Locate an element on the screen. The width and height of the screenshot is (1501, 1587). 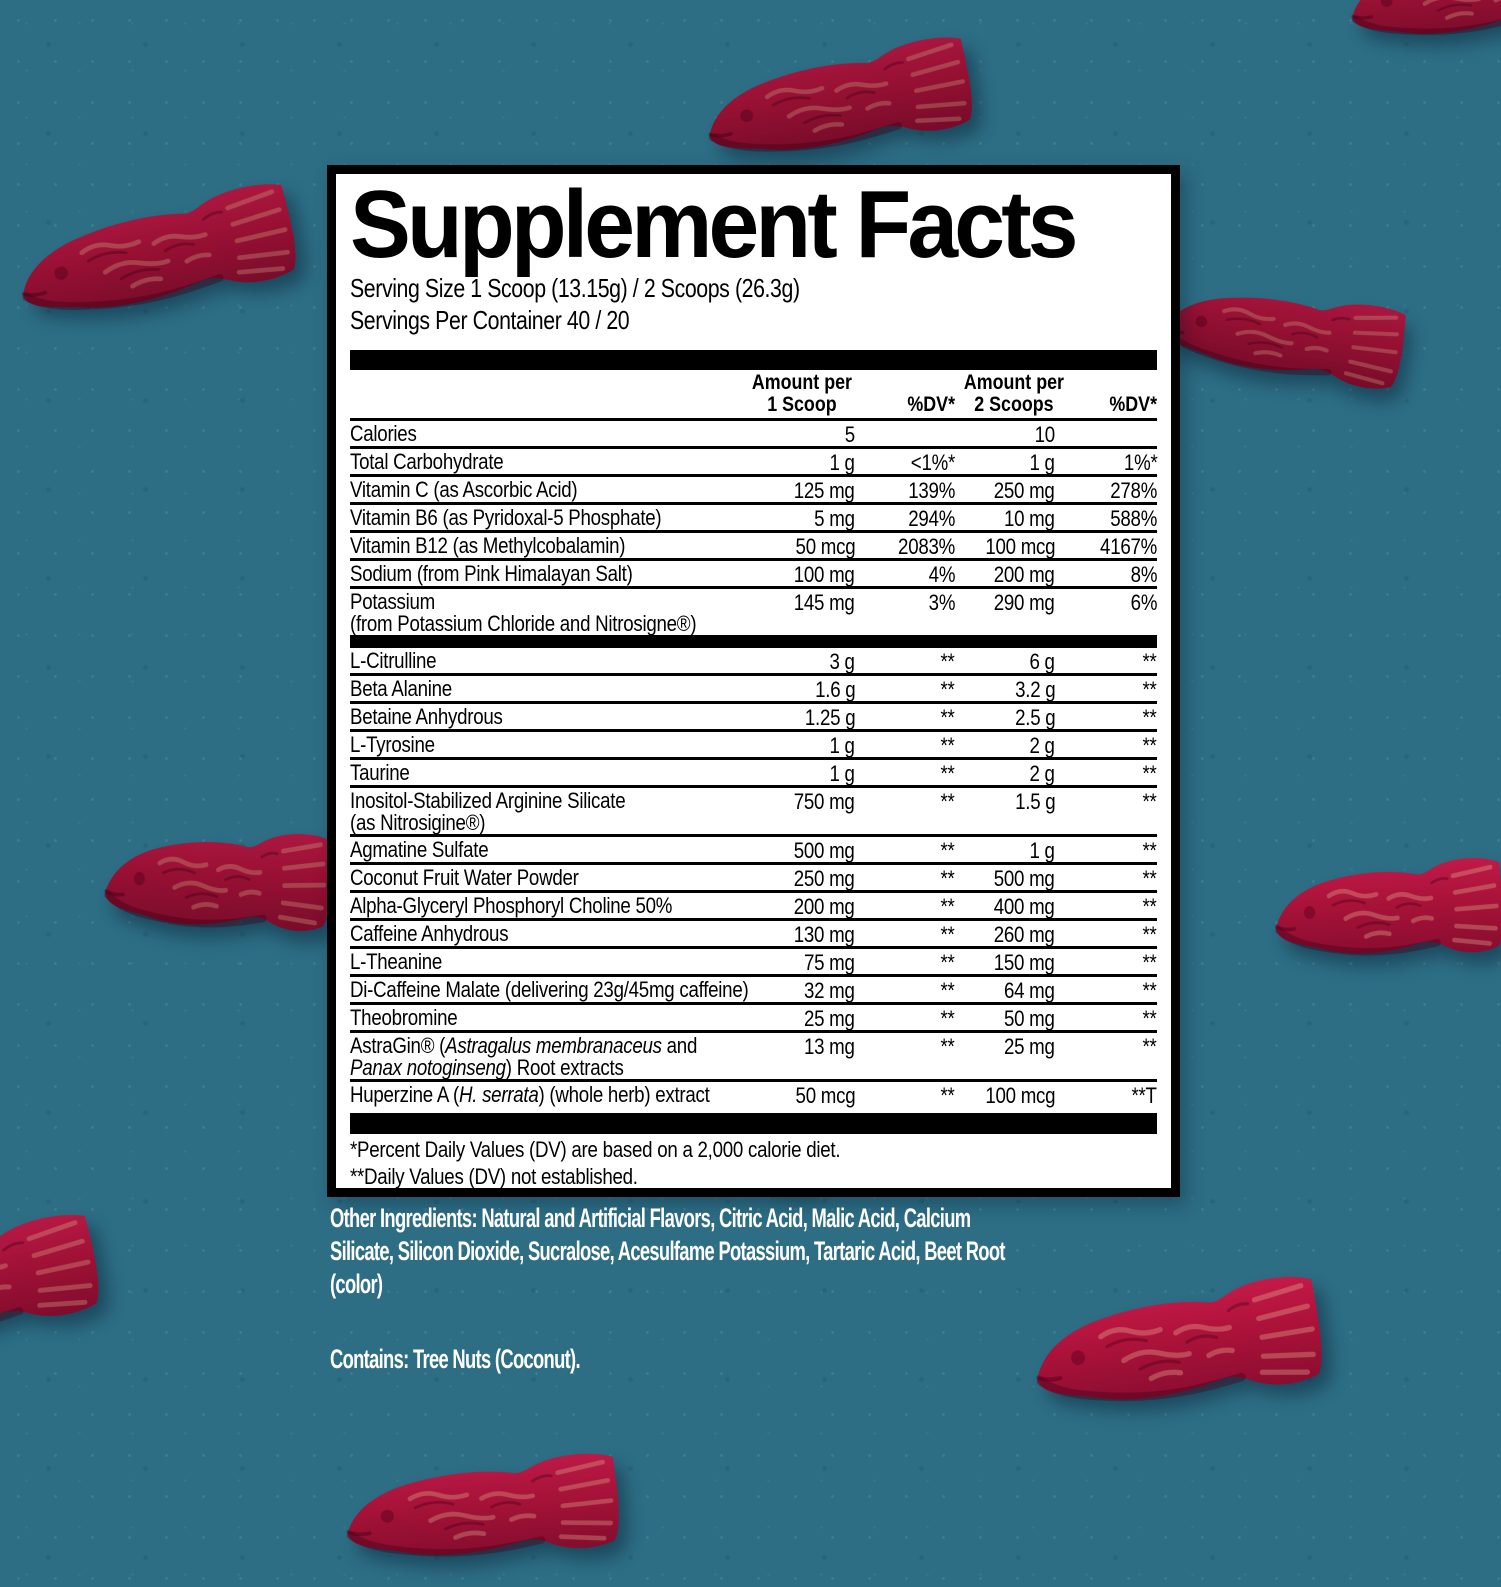
percent-dv-2: **T is located at coordinates (1144, 1095).